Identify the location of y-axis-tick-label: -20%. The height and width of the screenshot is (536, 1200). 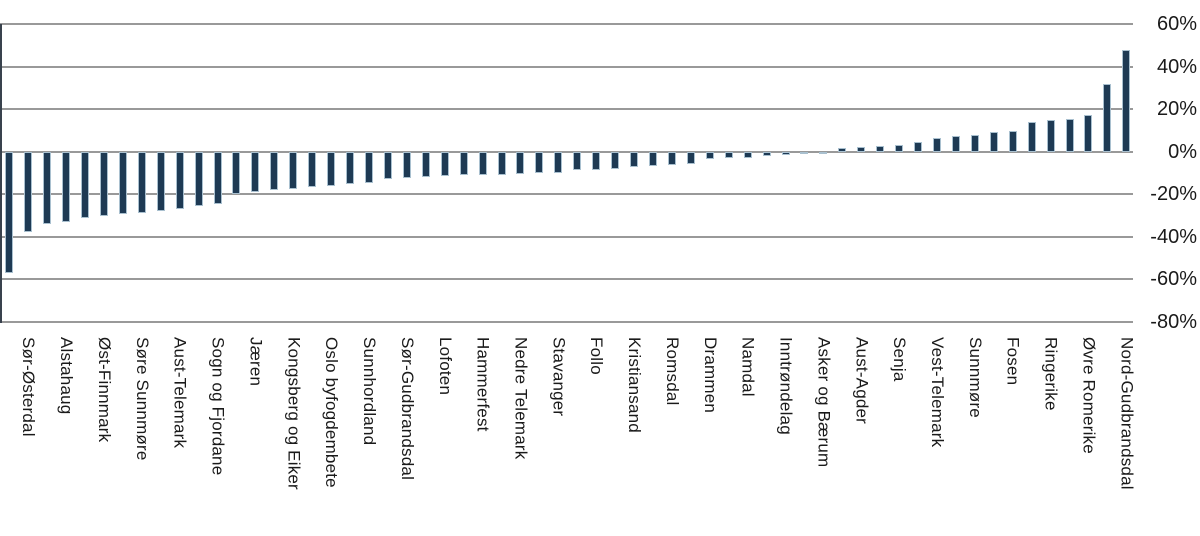
(1173, 194).